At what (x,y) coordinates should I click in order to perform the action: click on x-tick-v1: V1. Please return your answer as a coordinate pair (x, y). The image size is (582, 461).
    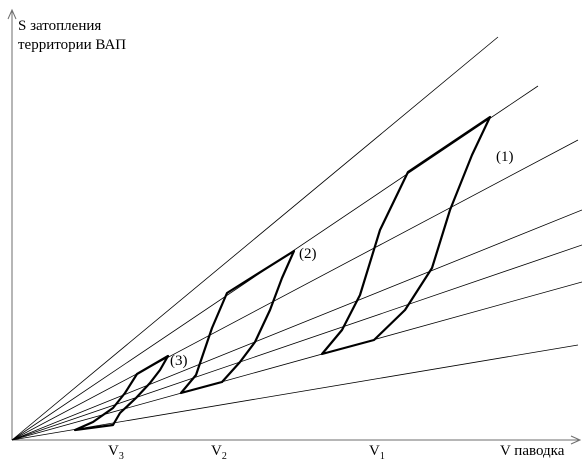
    Looking at the image, I should click on (377, 452).